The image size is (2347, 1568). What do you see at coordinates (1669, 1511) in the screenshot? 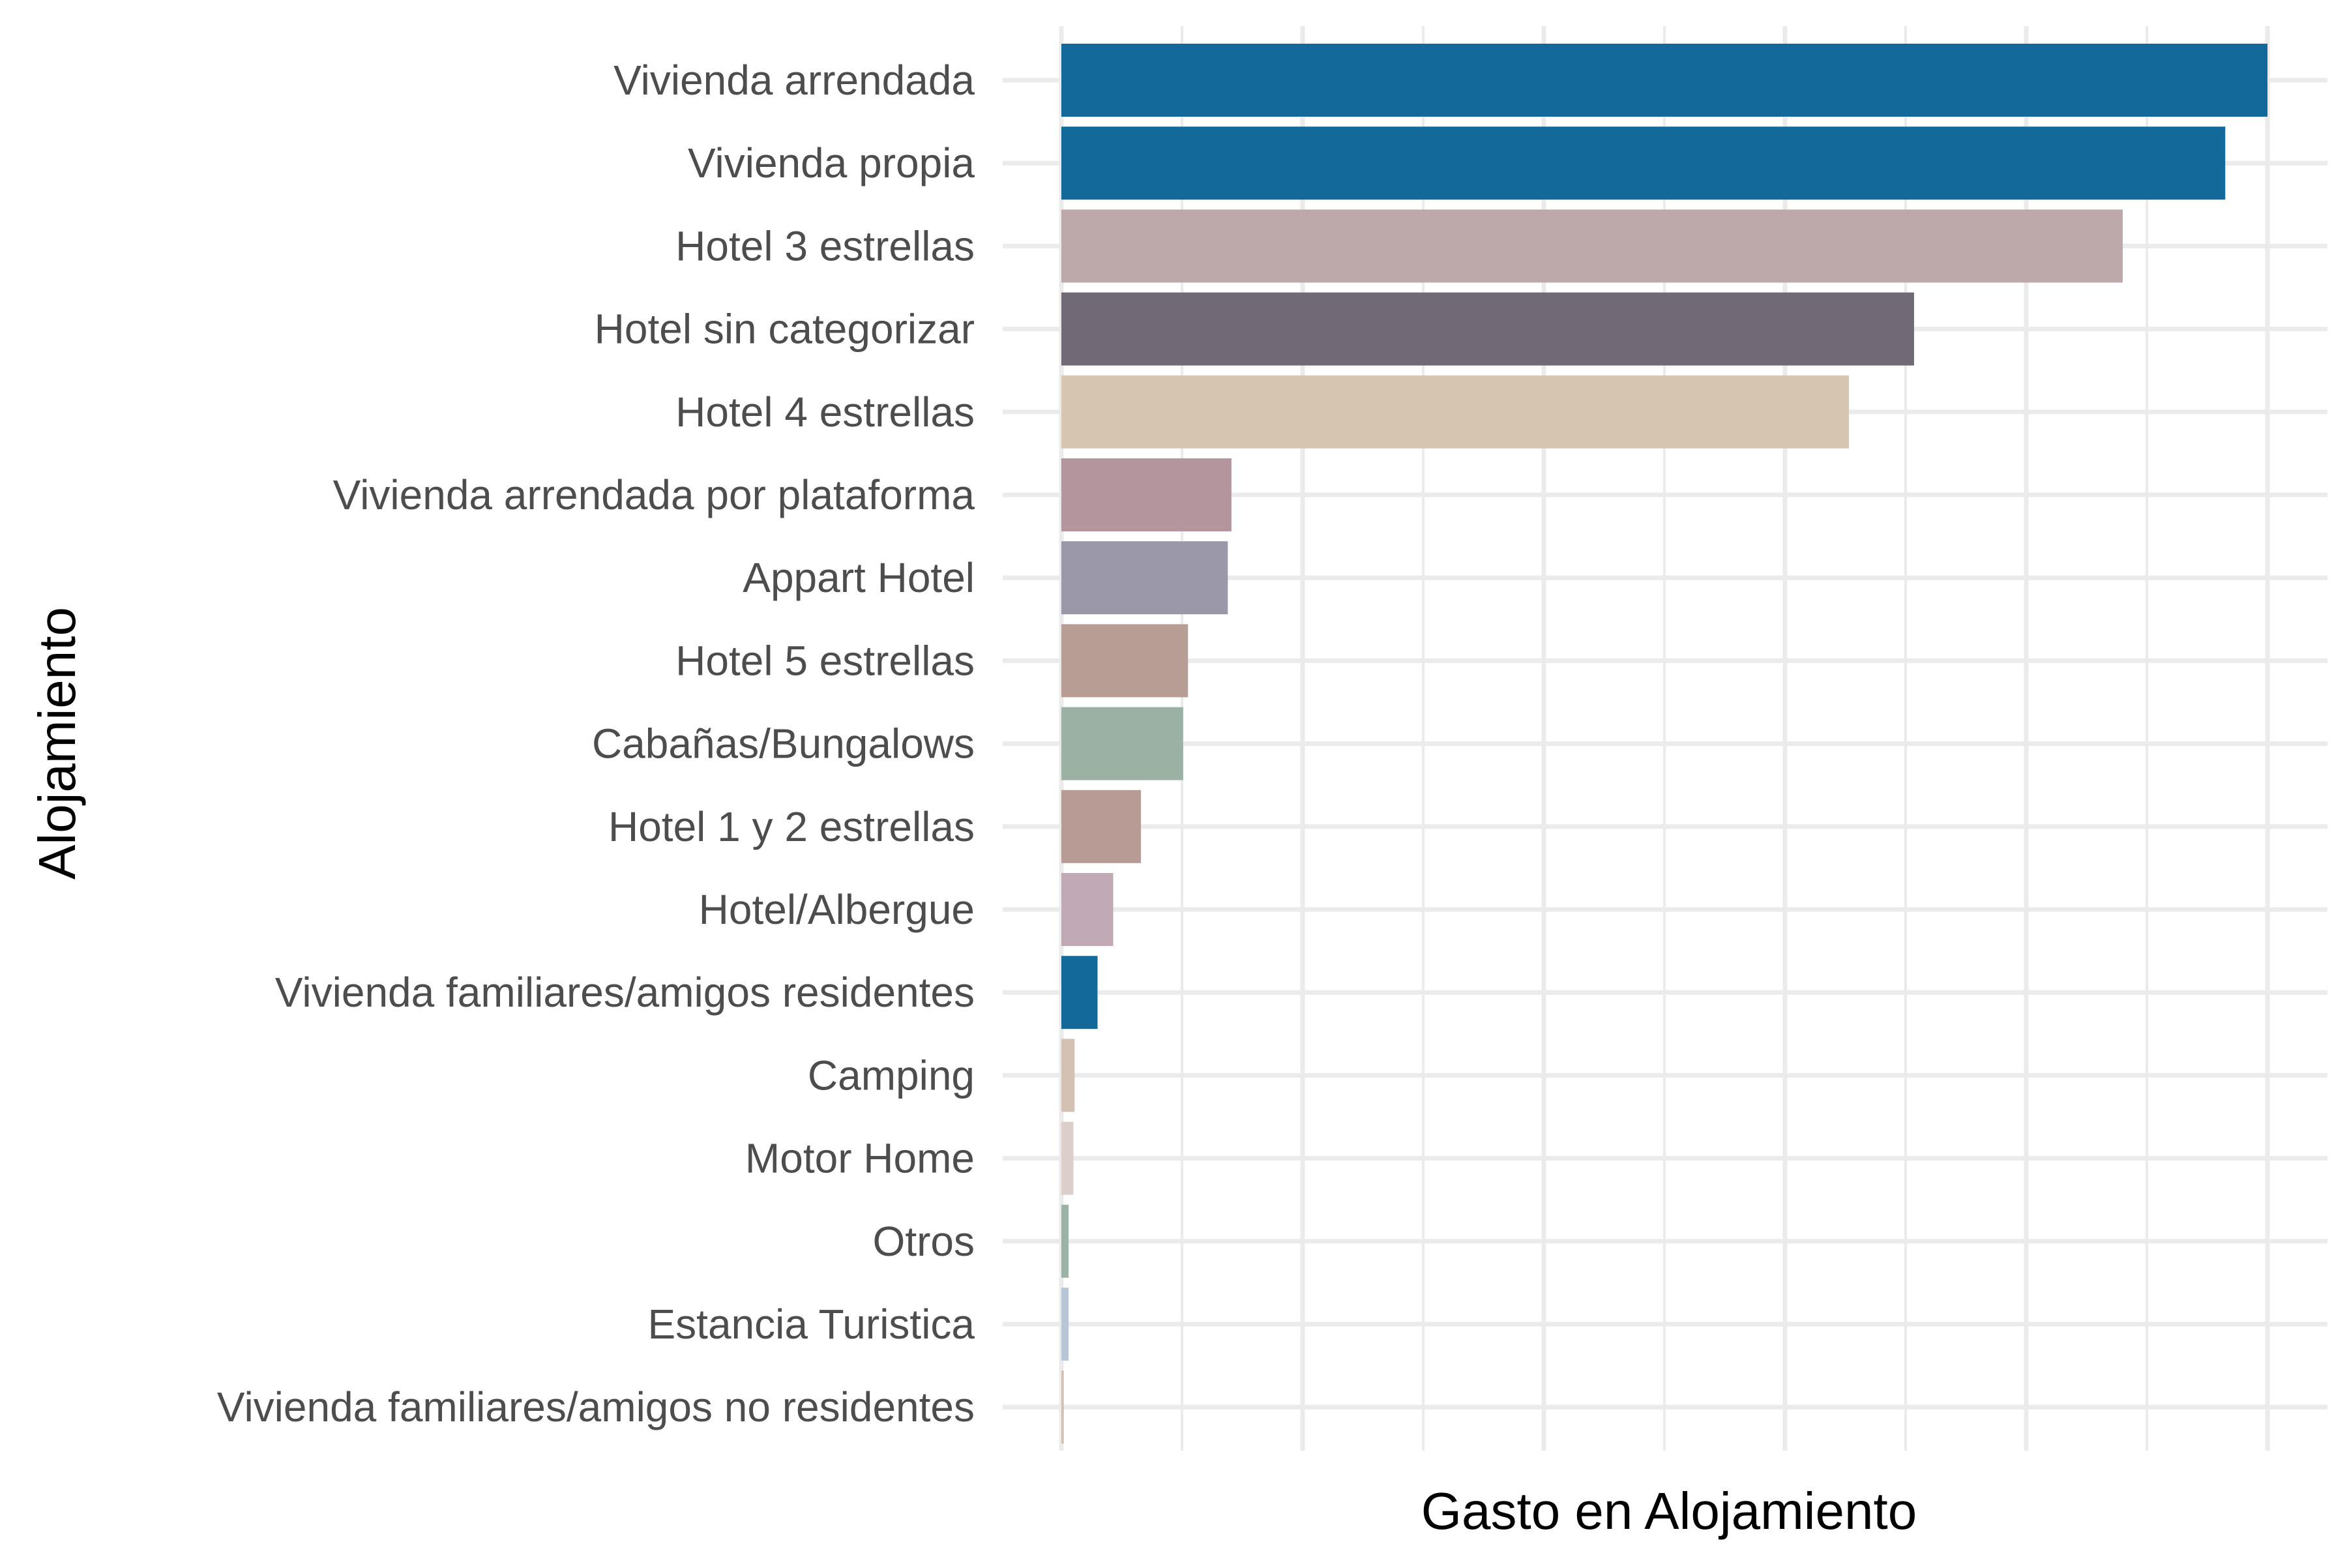
I see `x-axis-title: Gasto en Alojamiento` at bounding box center [1669, 1511].